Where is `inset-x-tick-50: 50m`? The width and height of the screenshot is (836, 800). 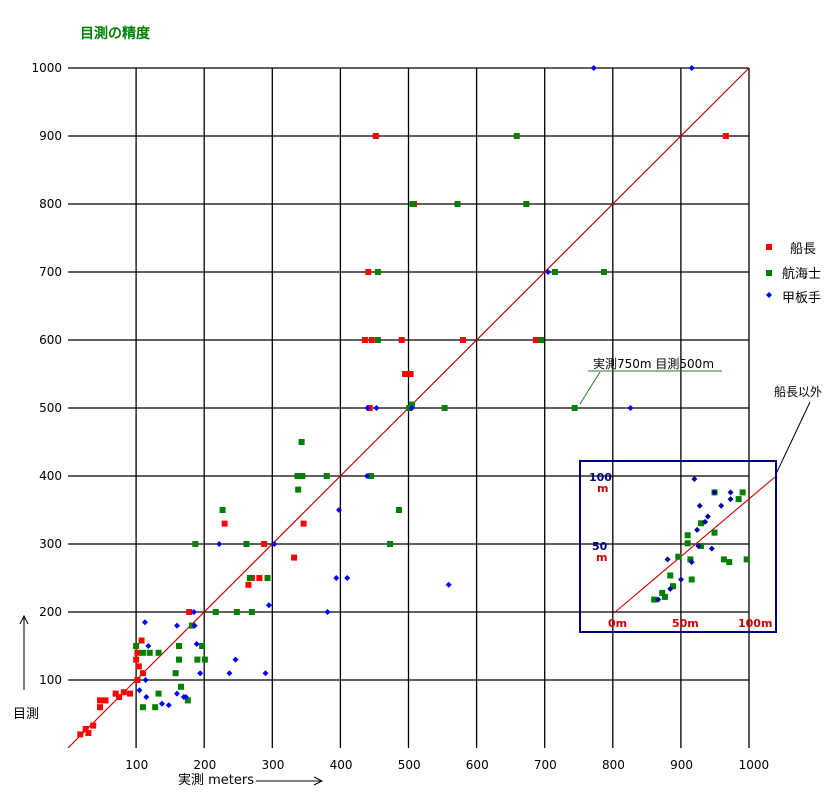 inset-x-tick-50: 50m is located at coordinates (685, 623).